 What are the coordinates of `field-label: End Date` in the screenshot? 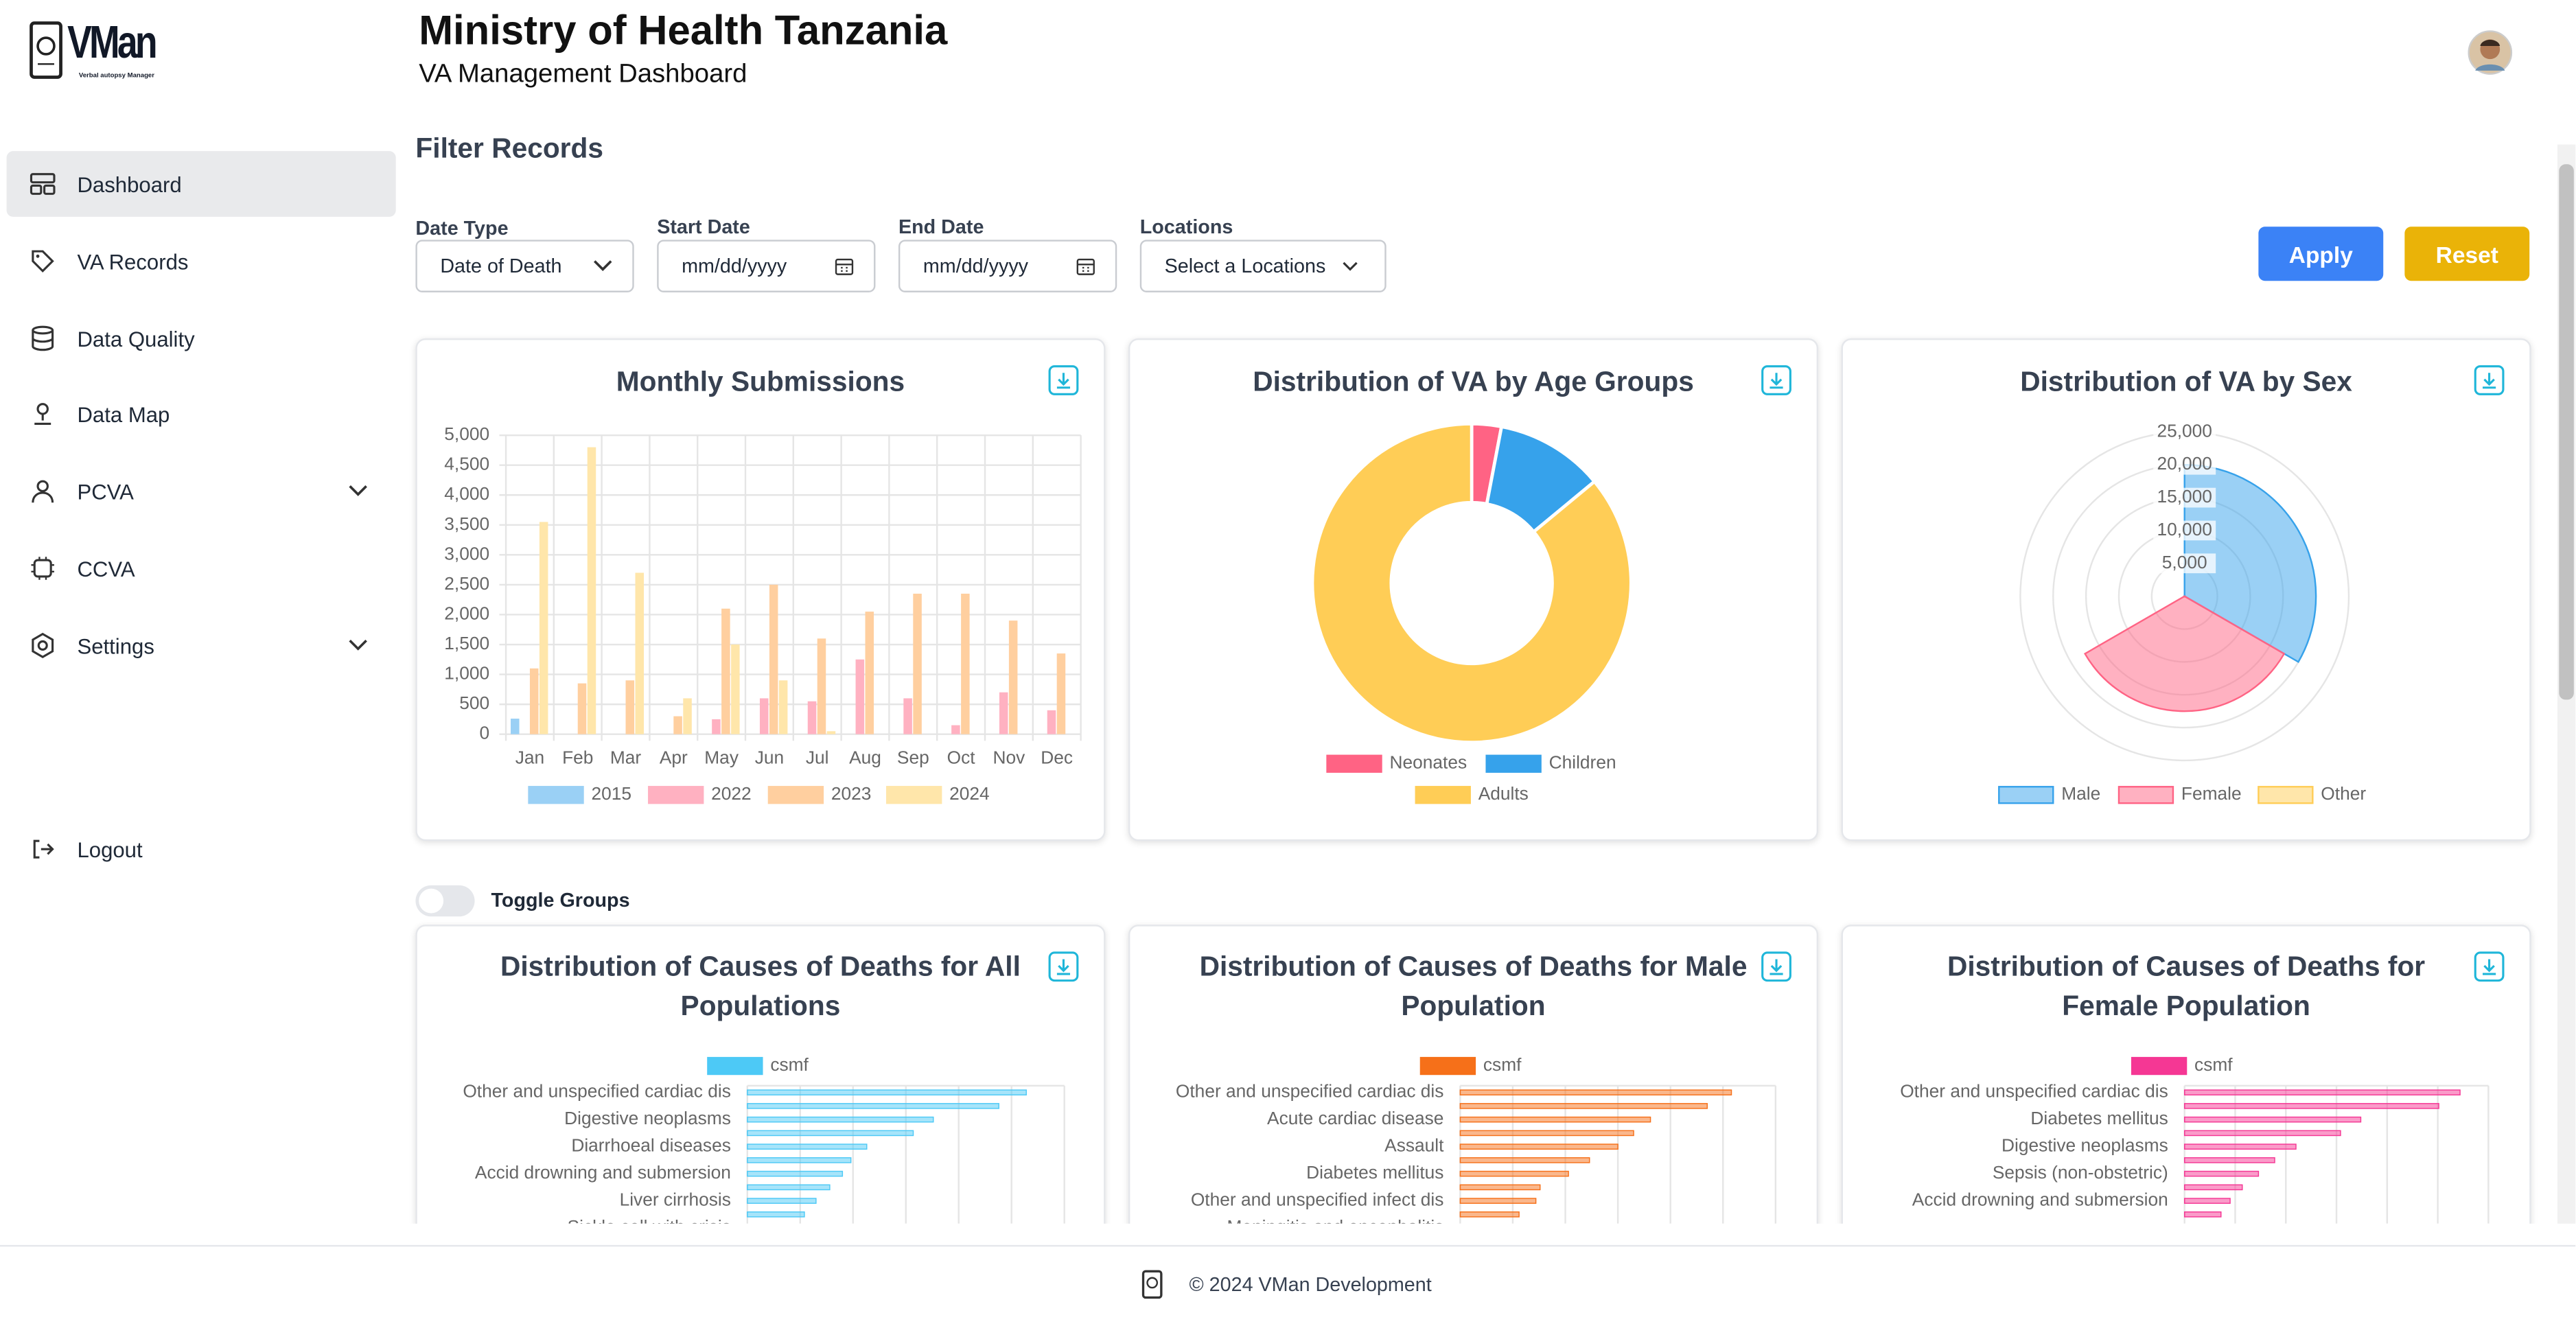 It's located at (941, 227).